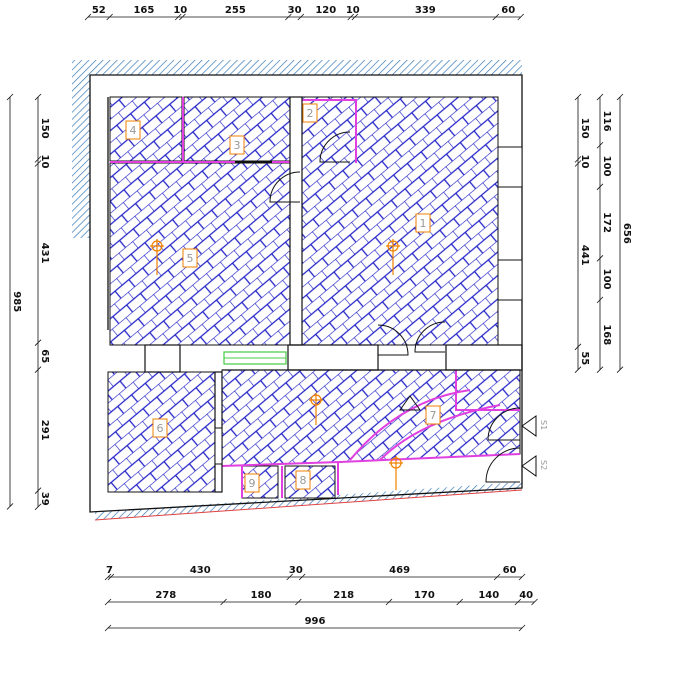 This screenshot has width=691, height=675. What do you see at coordinates (584, 255) in the screenshot?
I see `dimension-label: 441` at bounding box center [584, 255].